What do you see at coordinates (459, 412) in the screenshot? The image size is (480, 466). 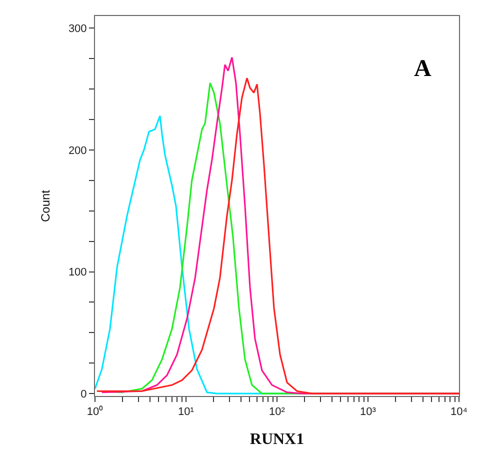 I see `x-tick-label: 10⁴` at bounding box center [459, 412].